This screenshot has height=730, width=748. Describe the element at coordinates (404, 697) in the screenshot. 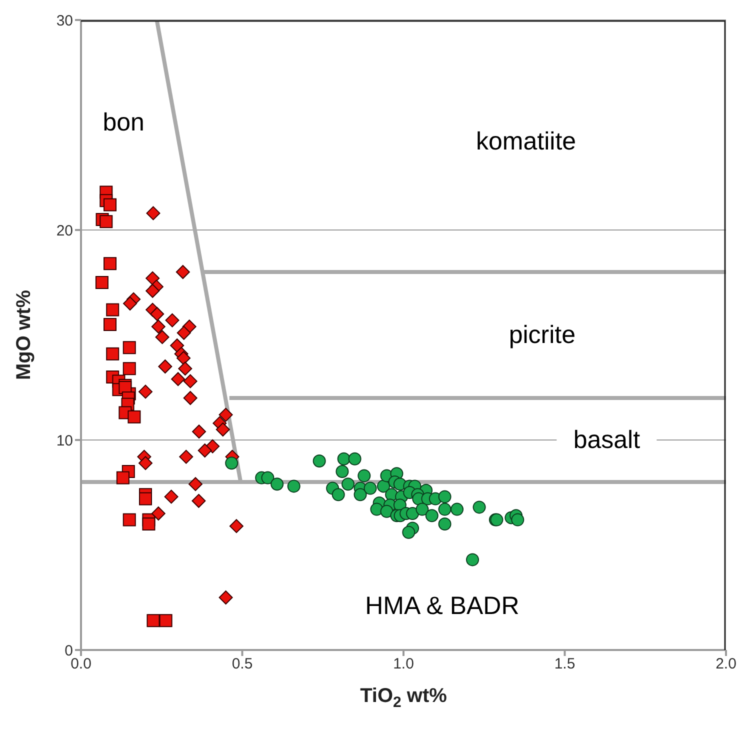

I see `x-axis-title: TiO$_{2}$ wt%` at that location.